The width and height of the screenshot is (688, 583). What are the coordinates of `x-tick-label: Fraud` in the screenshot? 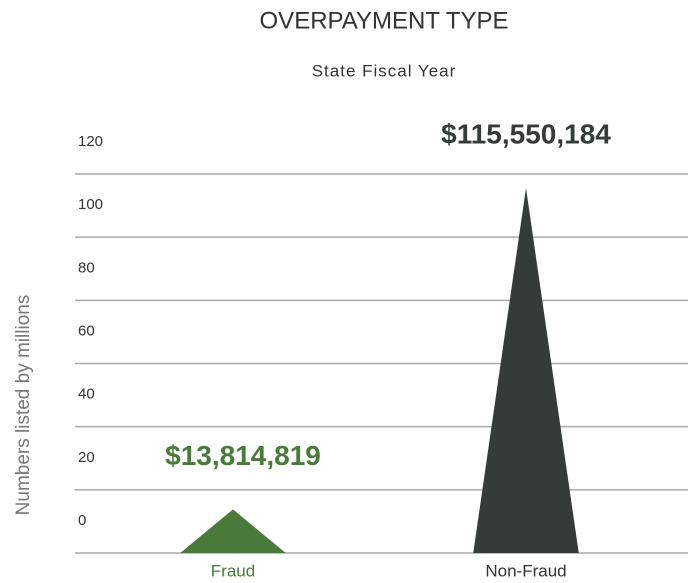 It's located at (233, 570).